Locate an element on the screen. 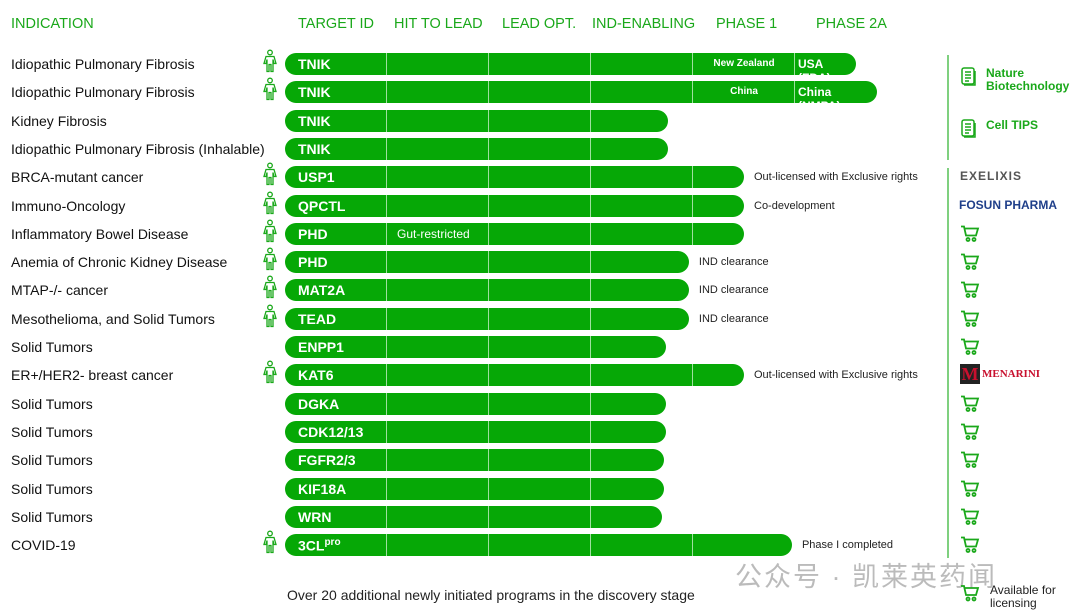  target-label: TNIK is located at coordinates (314, 92).